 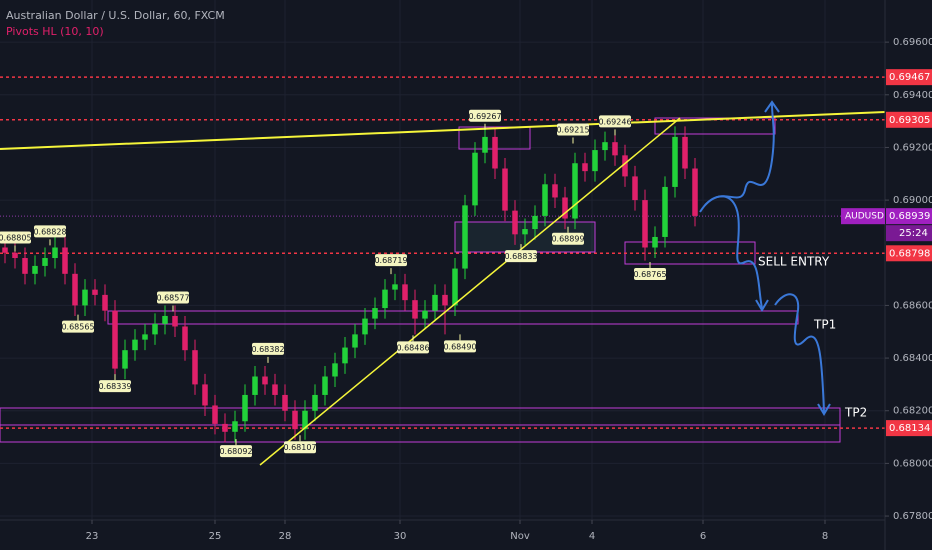 I want to click on pivot-label: 0.68382, so click(x=267, y=349).